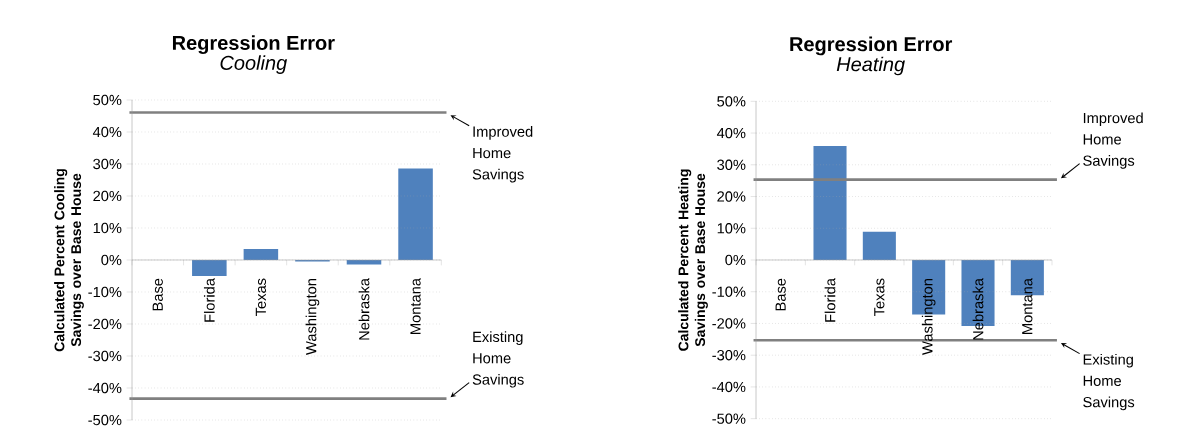 This screenshot has height=446, width=1184. Describe the element at coordinates (69, 260) in the screenshot. I see `y-axis-title: Calculated Percent Cooling Savings over Base House` at that location.